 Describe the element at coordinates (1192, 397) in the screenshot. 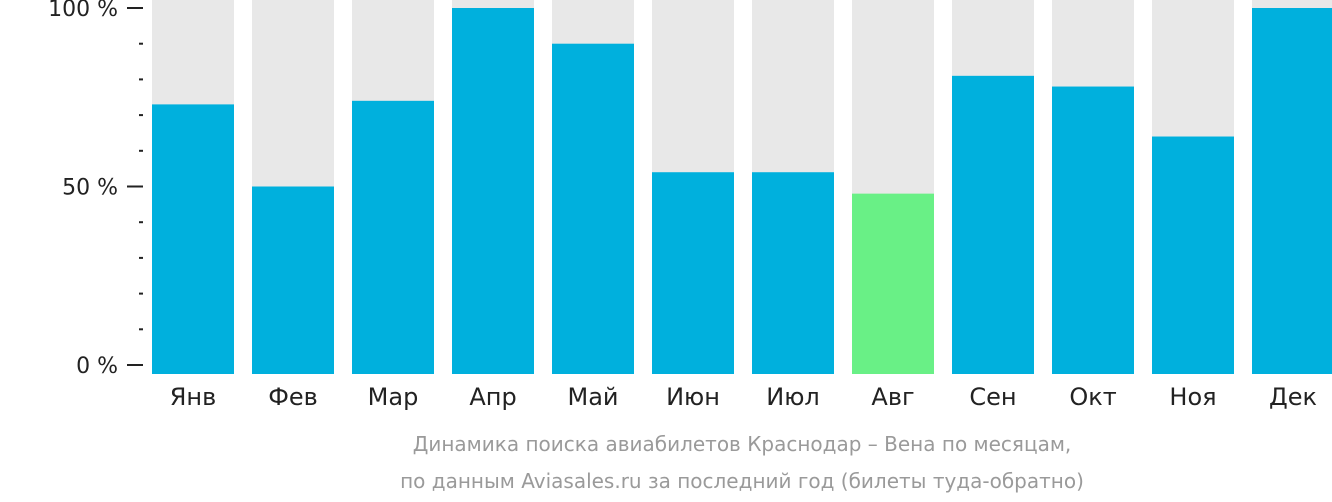

I see `x-tick-label: Ноя` at that location.